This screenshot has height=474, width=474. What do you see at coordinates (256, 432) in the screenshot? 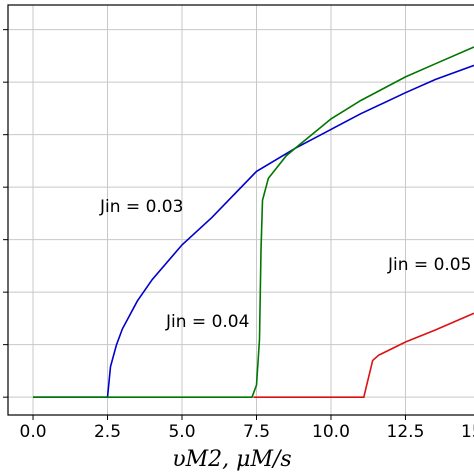
I see `x-tick-label: 7.5` at bounding box center [256, 432].